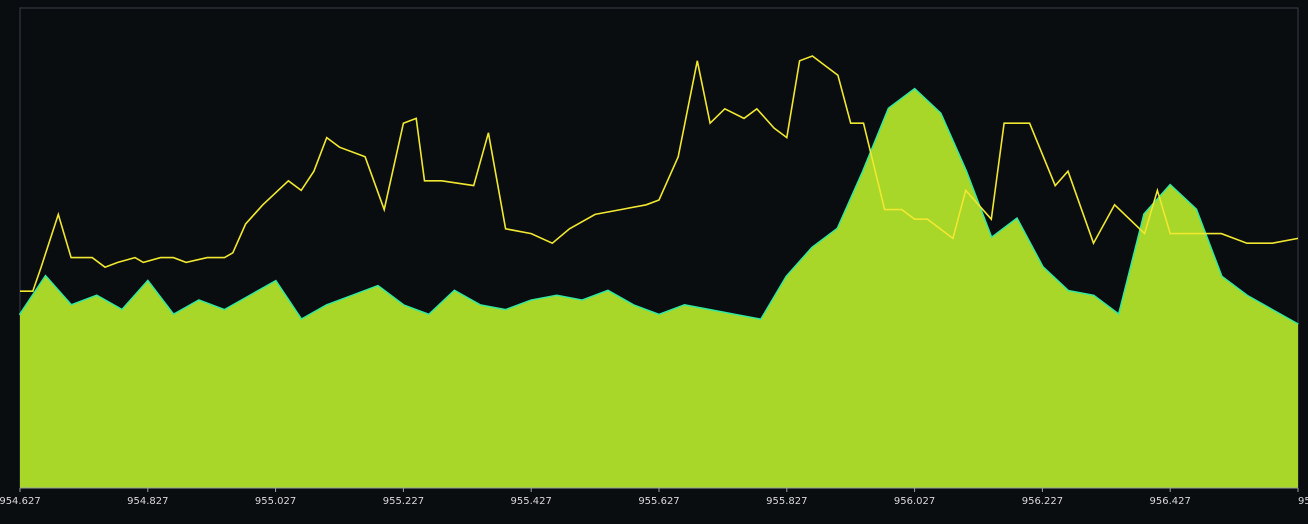 Image resolution: width=1308 pixels, height=524 pixels. What do you see at coordinates (1303, 501) in the screenshot?
I see `x-tick-label: 956.6` at bounding box center [1303, 501].